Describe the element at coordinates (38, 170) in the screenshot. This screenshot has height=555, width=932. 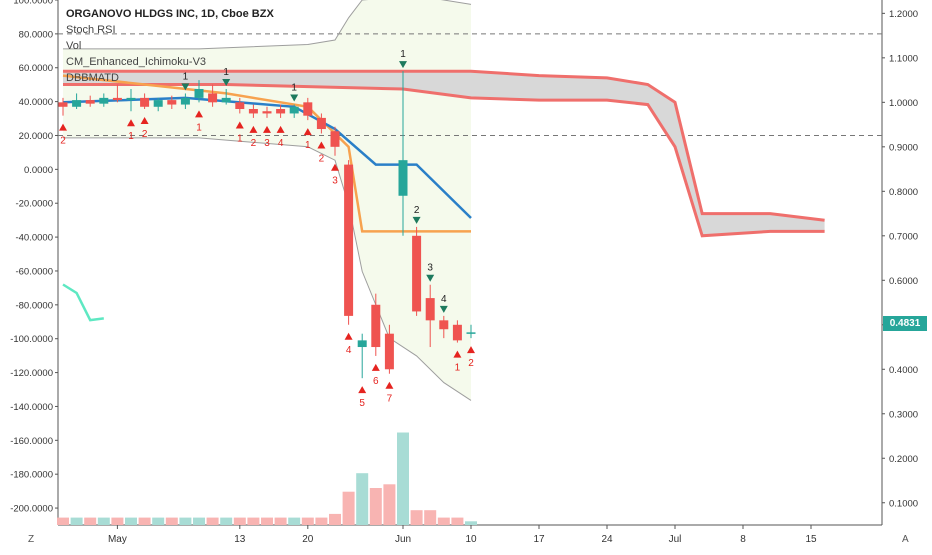
I see `left-tick-label: 0.0000` at that location.